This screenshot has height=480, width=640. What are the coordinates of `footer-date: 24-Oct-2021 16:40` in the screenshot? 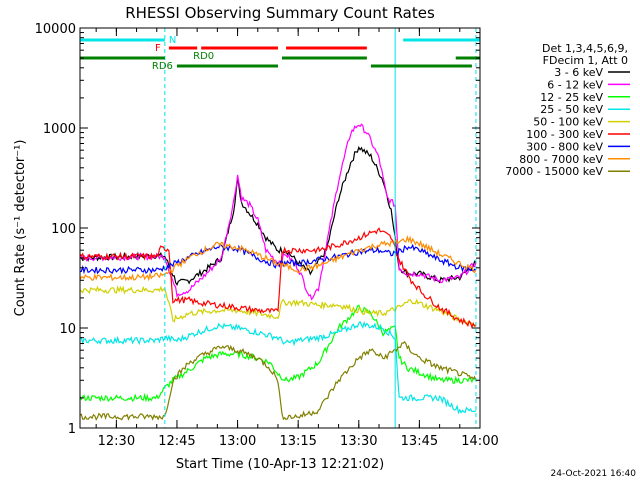 It's located at (594, 474).